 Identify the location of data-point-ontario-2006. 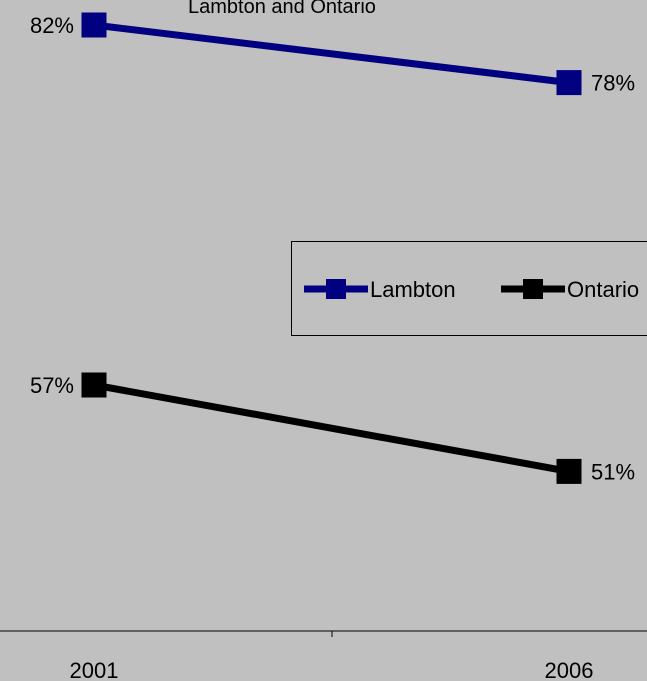
(569, 471).